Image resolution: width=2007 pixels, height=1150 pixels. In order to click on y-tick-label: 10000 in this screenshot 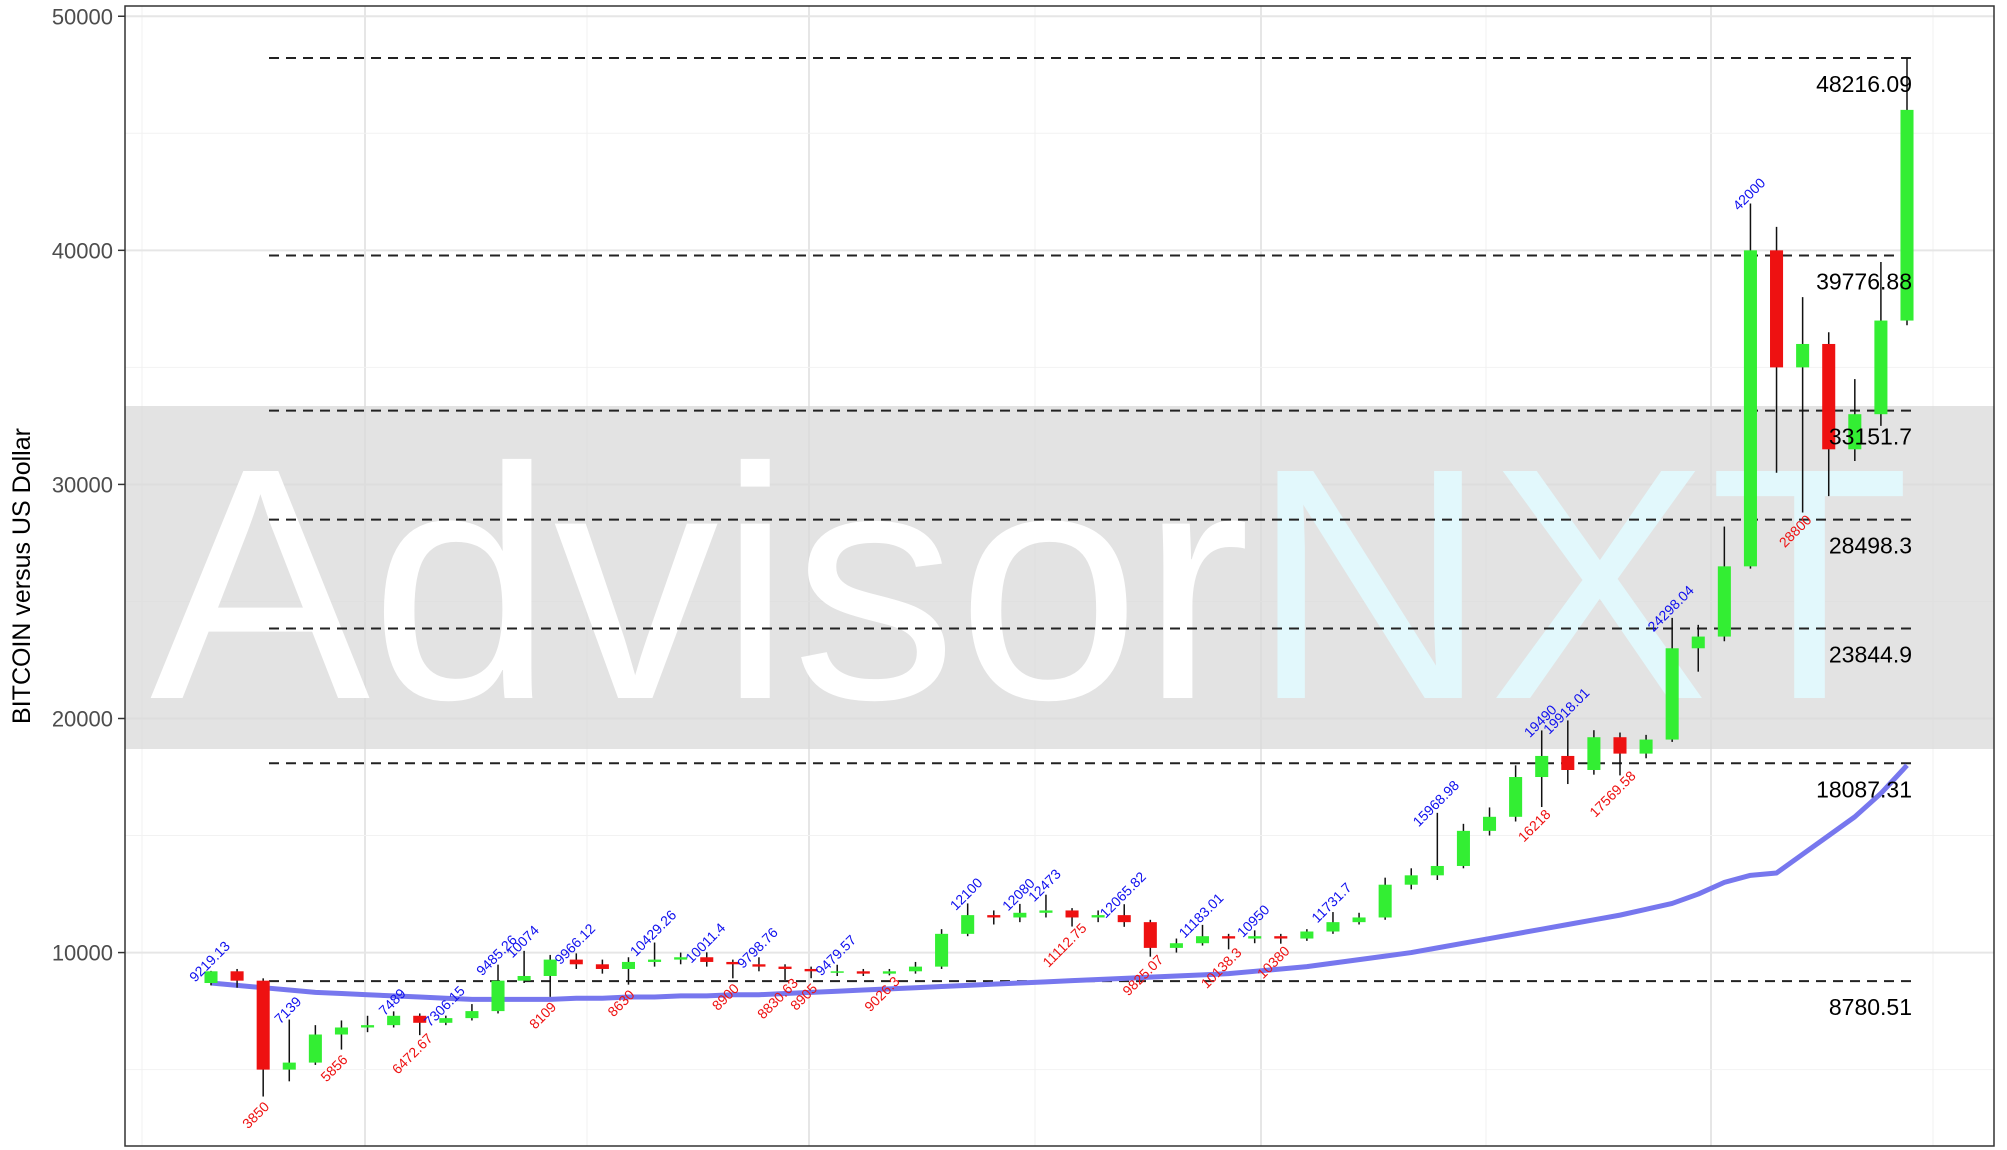, I will do `click(82, 953)`.